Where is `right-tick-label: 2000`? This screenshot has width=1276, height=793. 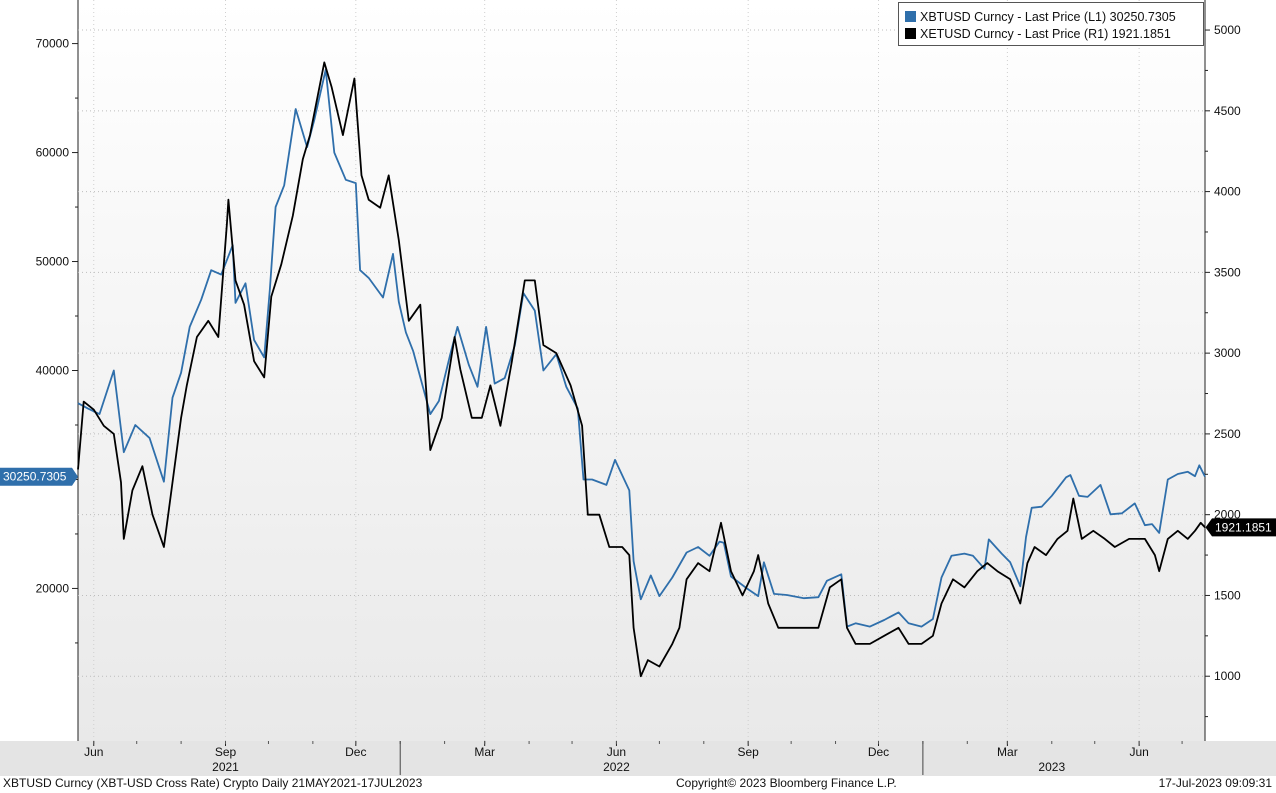 right-tick-label: 2000 is located at coordinates (1227, 515).